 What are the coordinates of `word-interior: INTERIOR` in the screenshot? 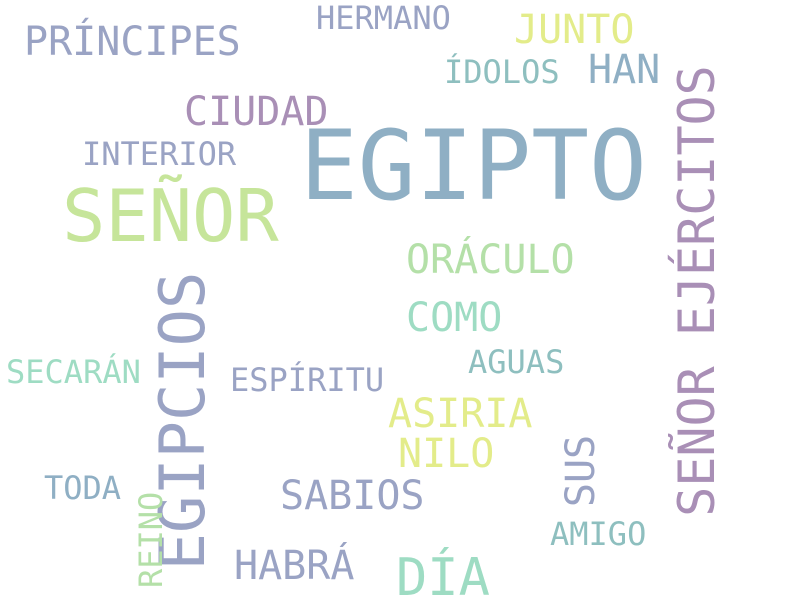 It's located at (159, 154).